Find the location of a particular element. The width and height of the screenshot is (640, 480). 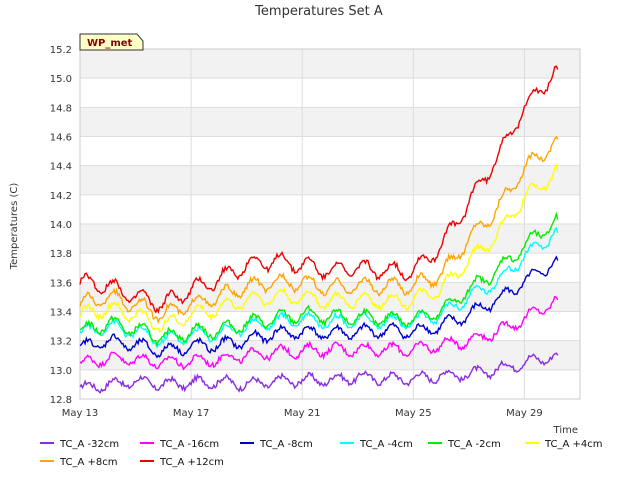

x-tick-labels: May 13 May 17 May 21 May 25 May 29 is located at coordinates (302, 413).